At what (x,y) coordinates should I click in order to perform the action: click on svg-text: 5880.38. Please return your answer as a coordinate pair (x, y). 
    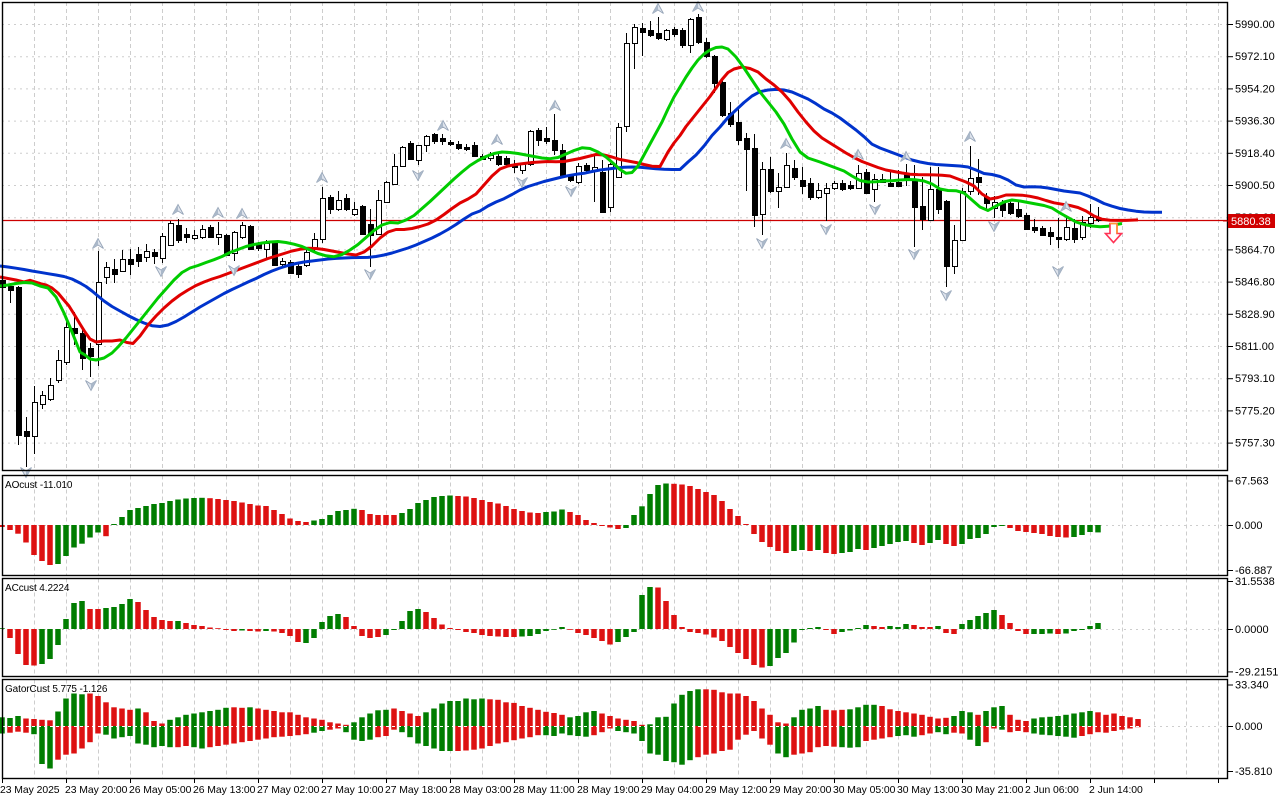
    Looking at the image, I should click on (1251, 222).